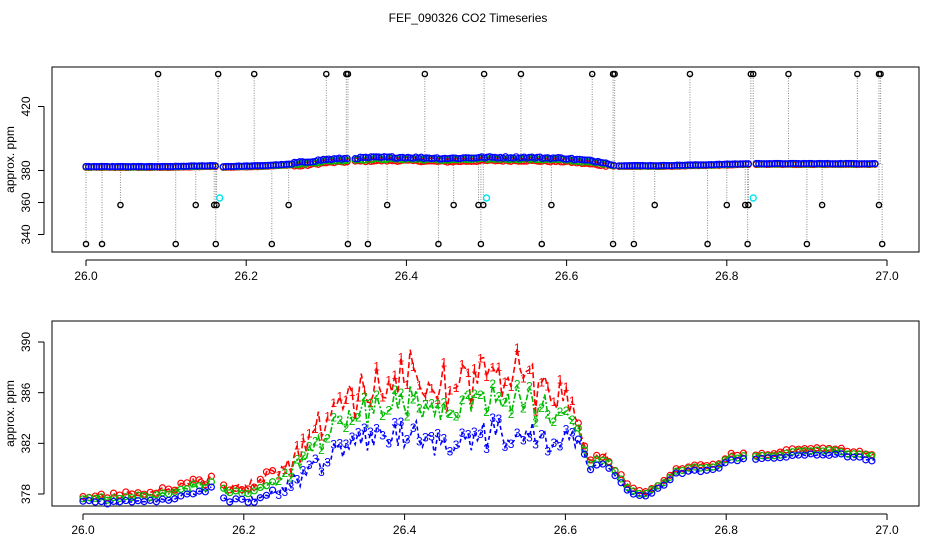 The image size is (936, 540). Describe the element at coordinates (26, 342) in the screenshot. I see `y-tick-label: 390` at that location.